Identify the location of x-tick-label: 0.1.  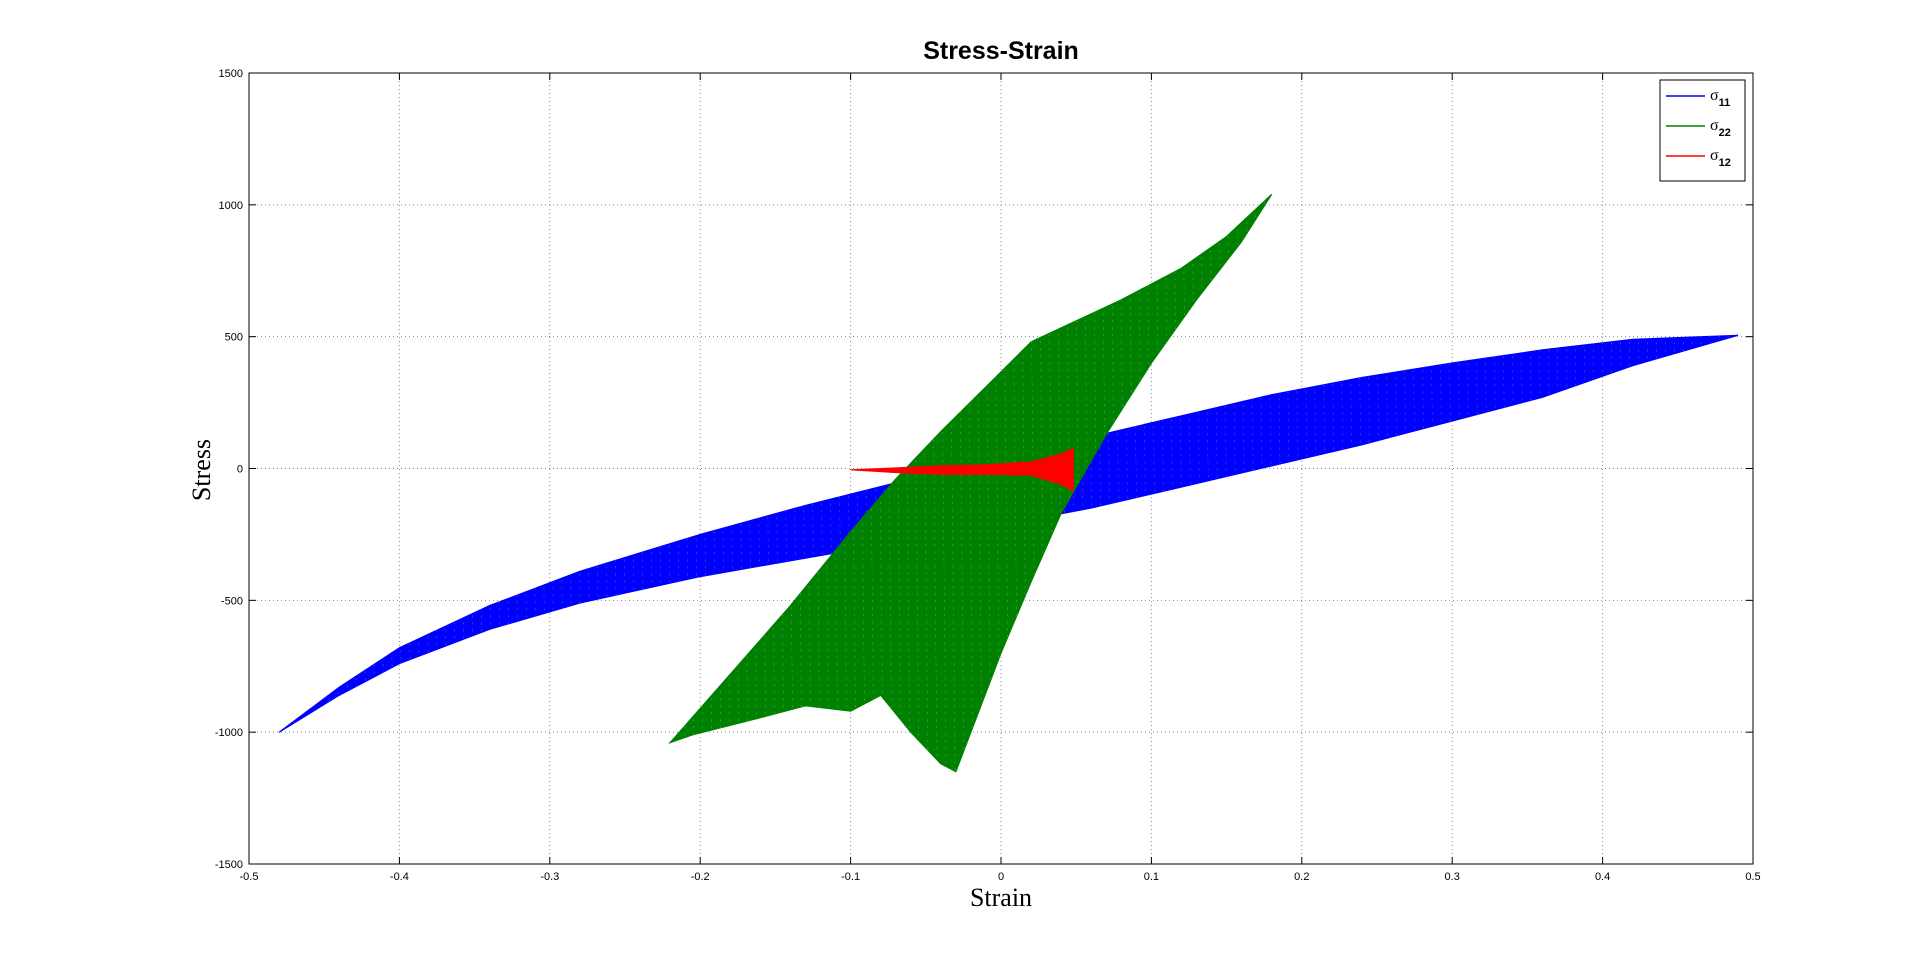
(1151, 877).